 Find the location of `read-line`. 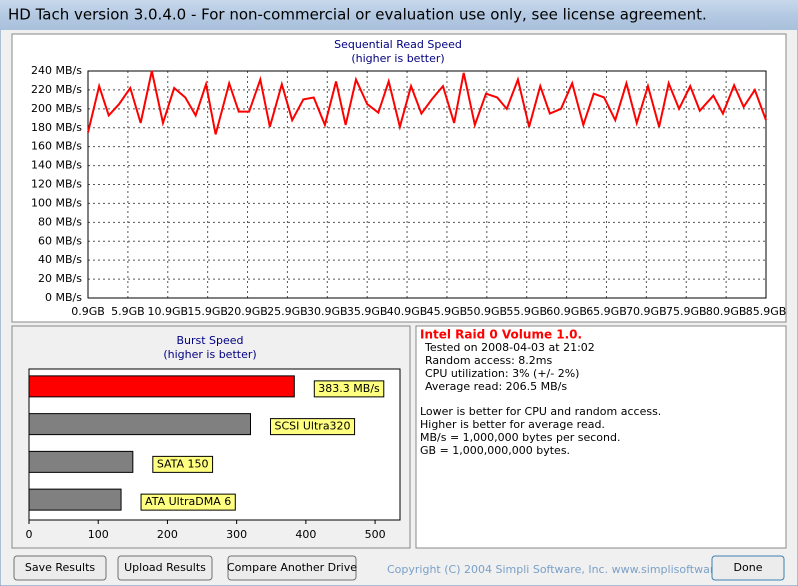

read-line is located at coordinates (427, 102).